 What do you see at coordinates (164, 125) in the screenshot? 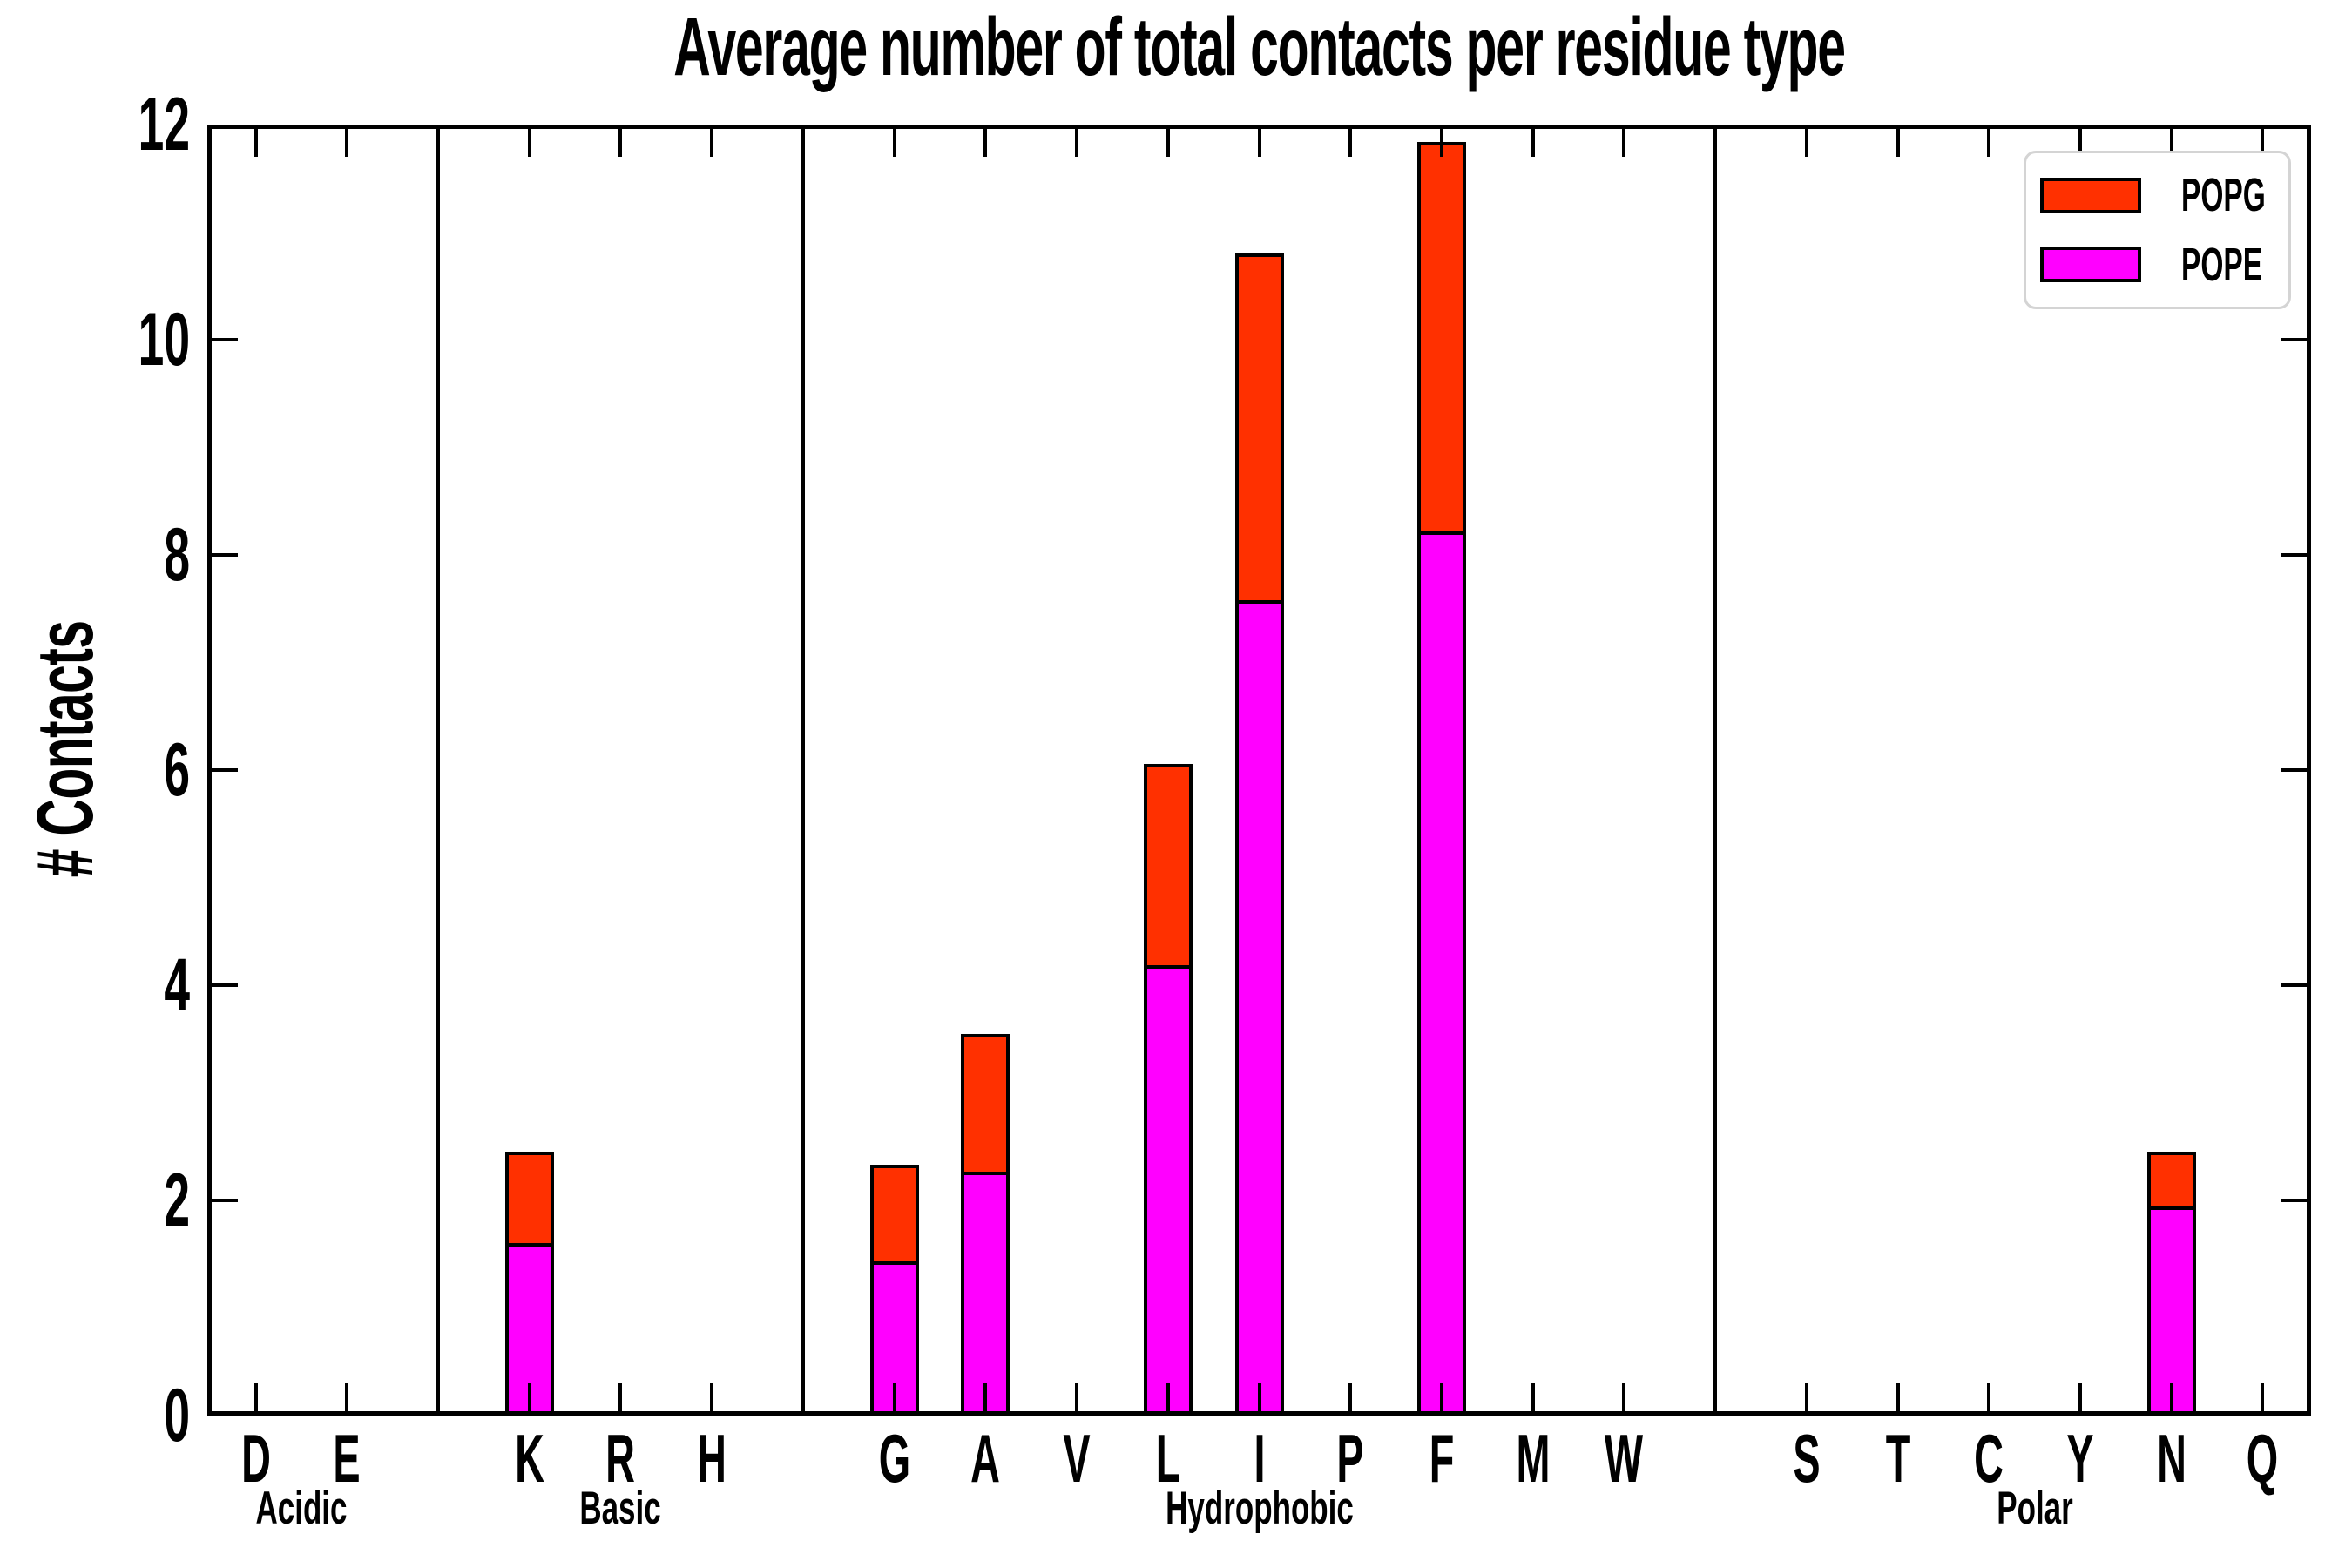
I see `y-tick-label-12: 12` at bounding box center [164, 125].